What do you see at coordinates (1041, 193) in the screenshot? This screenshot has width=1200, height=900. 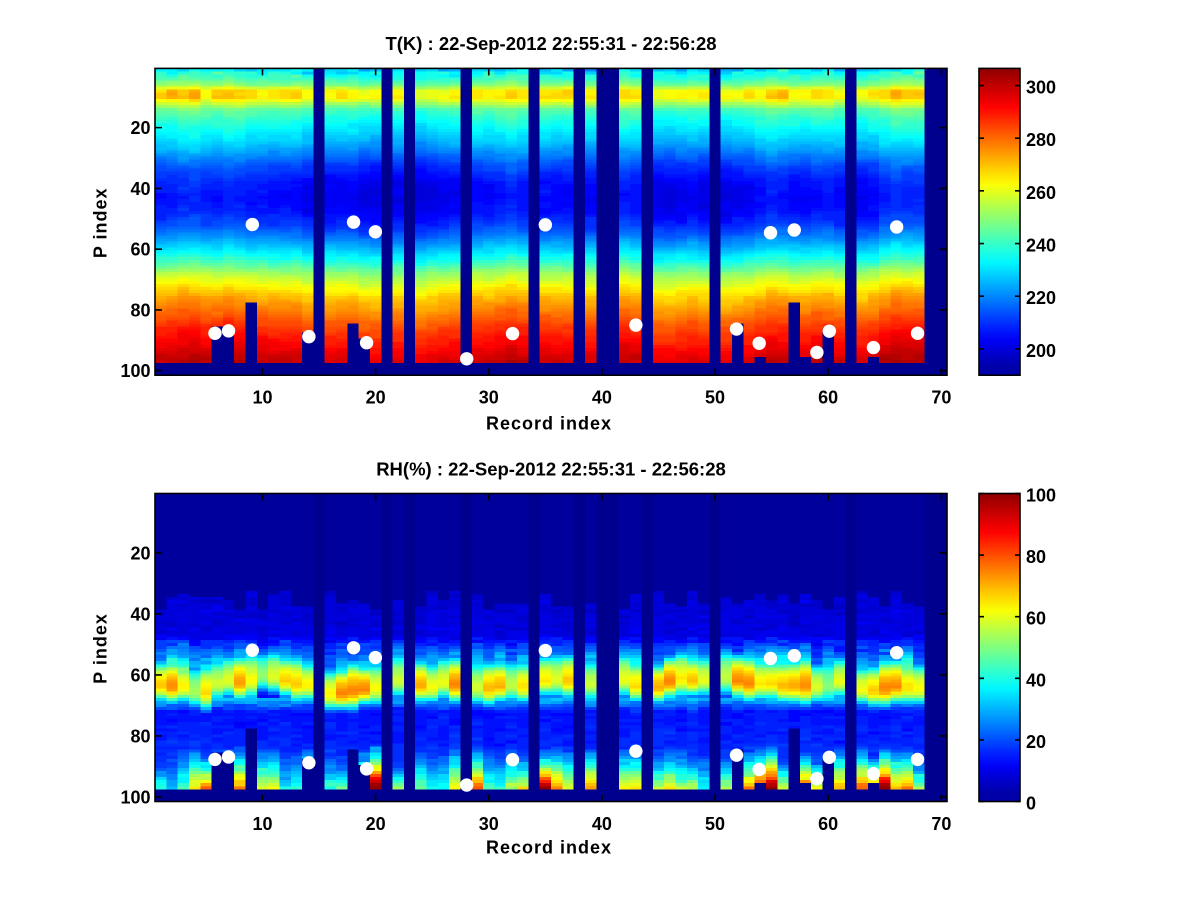 I see `svg-text: 260` at bounding box center [1041, 193].